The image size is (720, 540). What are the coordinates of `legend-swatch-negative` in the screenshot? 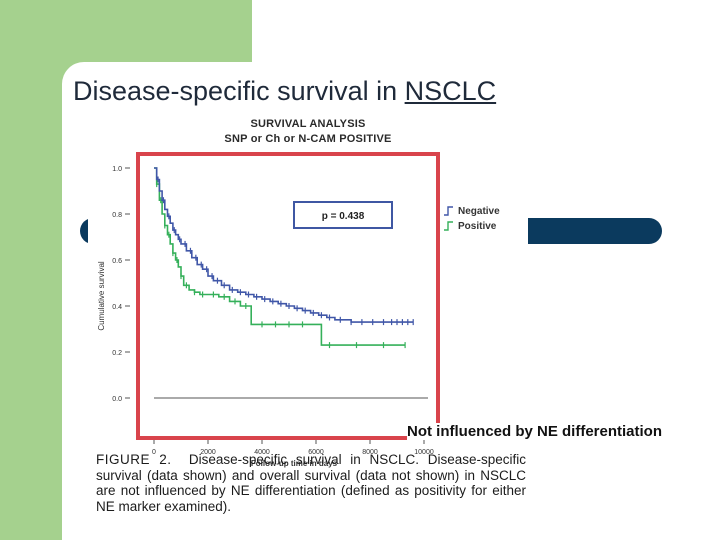 It's located at (448, 211).